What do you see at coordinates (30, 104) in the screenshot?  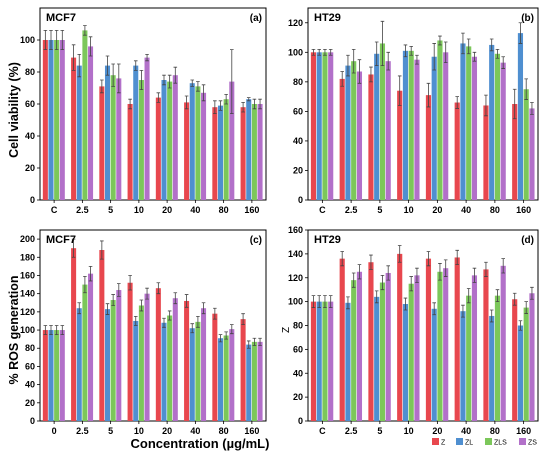 I see `y-tick-label: 60` at bounding box center [30, 104].